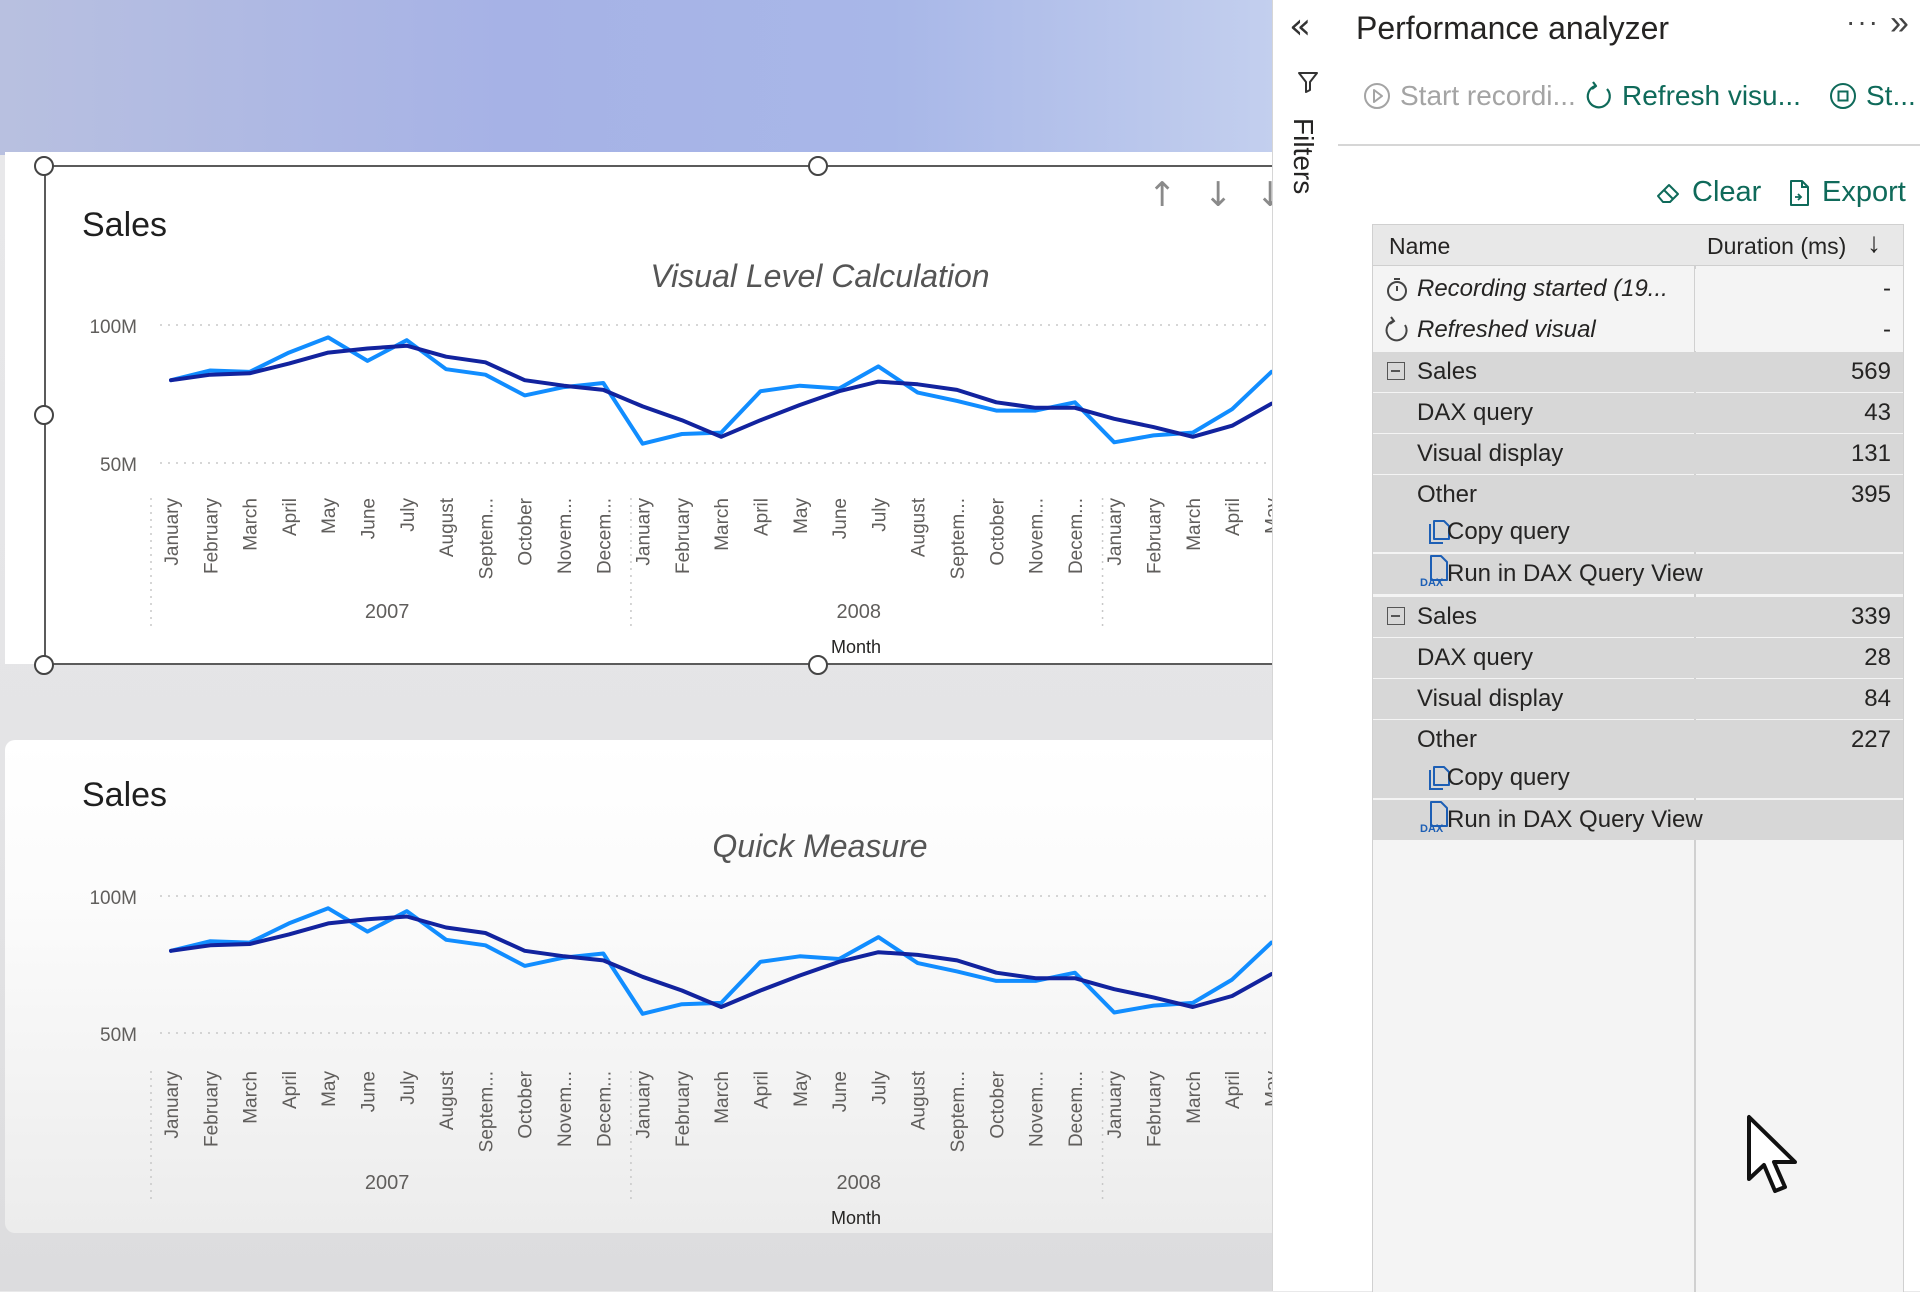 The width and height of the screenshot is (1920, 1292). What do you see at coordinates (1162, 195) in the screenshot?
I see `arrow-up-icon: ↑` at bounding box center [1162, 195].